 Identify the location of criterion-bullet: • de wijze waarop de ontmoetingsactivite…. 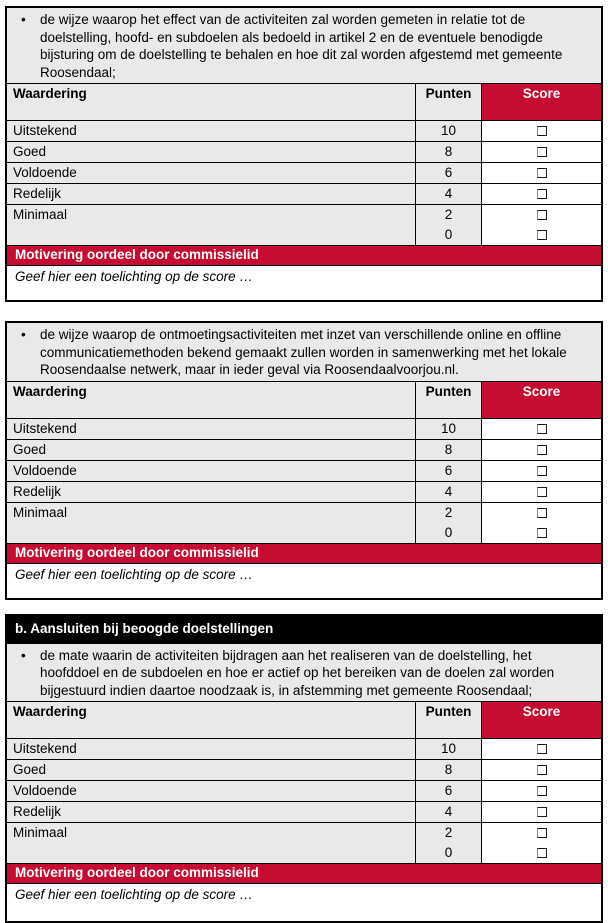
(302, 352).